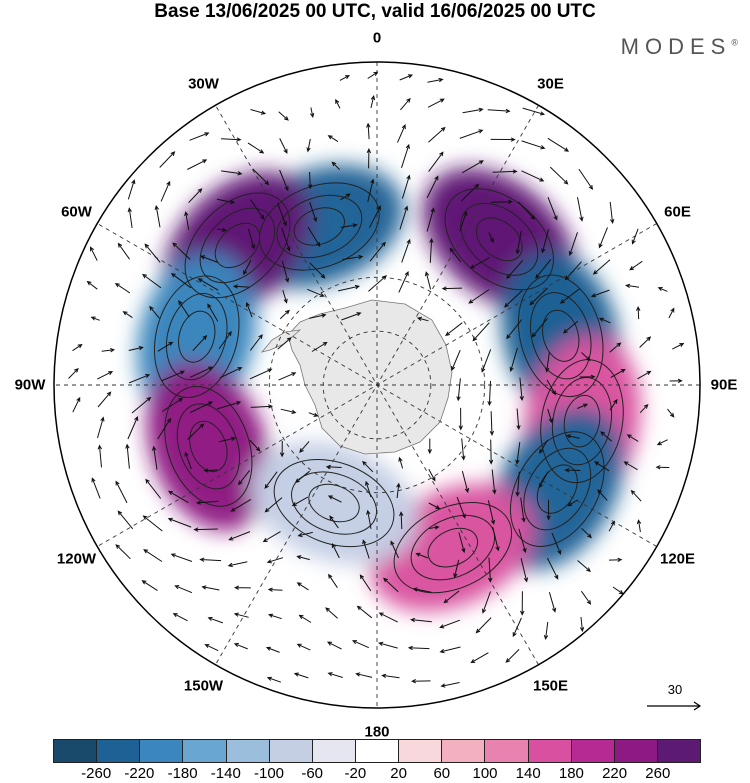 This screenshot has height=783, width=750. What do you see at coordinates (139, 773) in the screenshot?
I see `colorbar-tick-label: -220` at bounding box center [139, 773].